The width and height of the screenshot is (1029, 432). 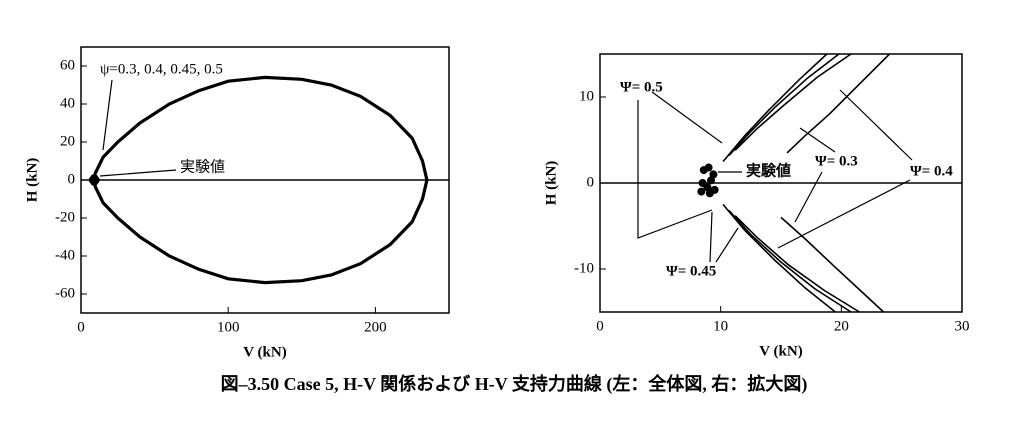 What do you see at coordinates (675, 169) in the screenshot?
I see `annotation-leader` at bounding box center [675, 169].